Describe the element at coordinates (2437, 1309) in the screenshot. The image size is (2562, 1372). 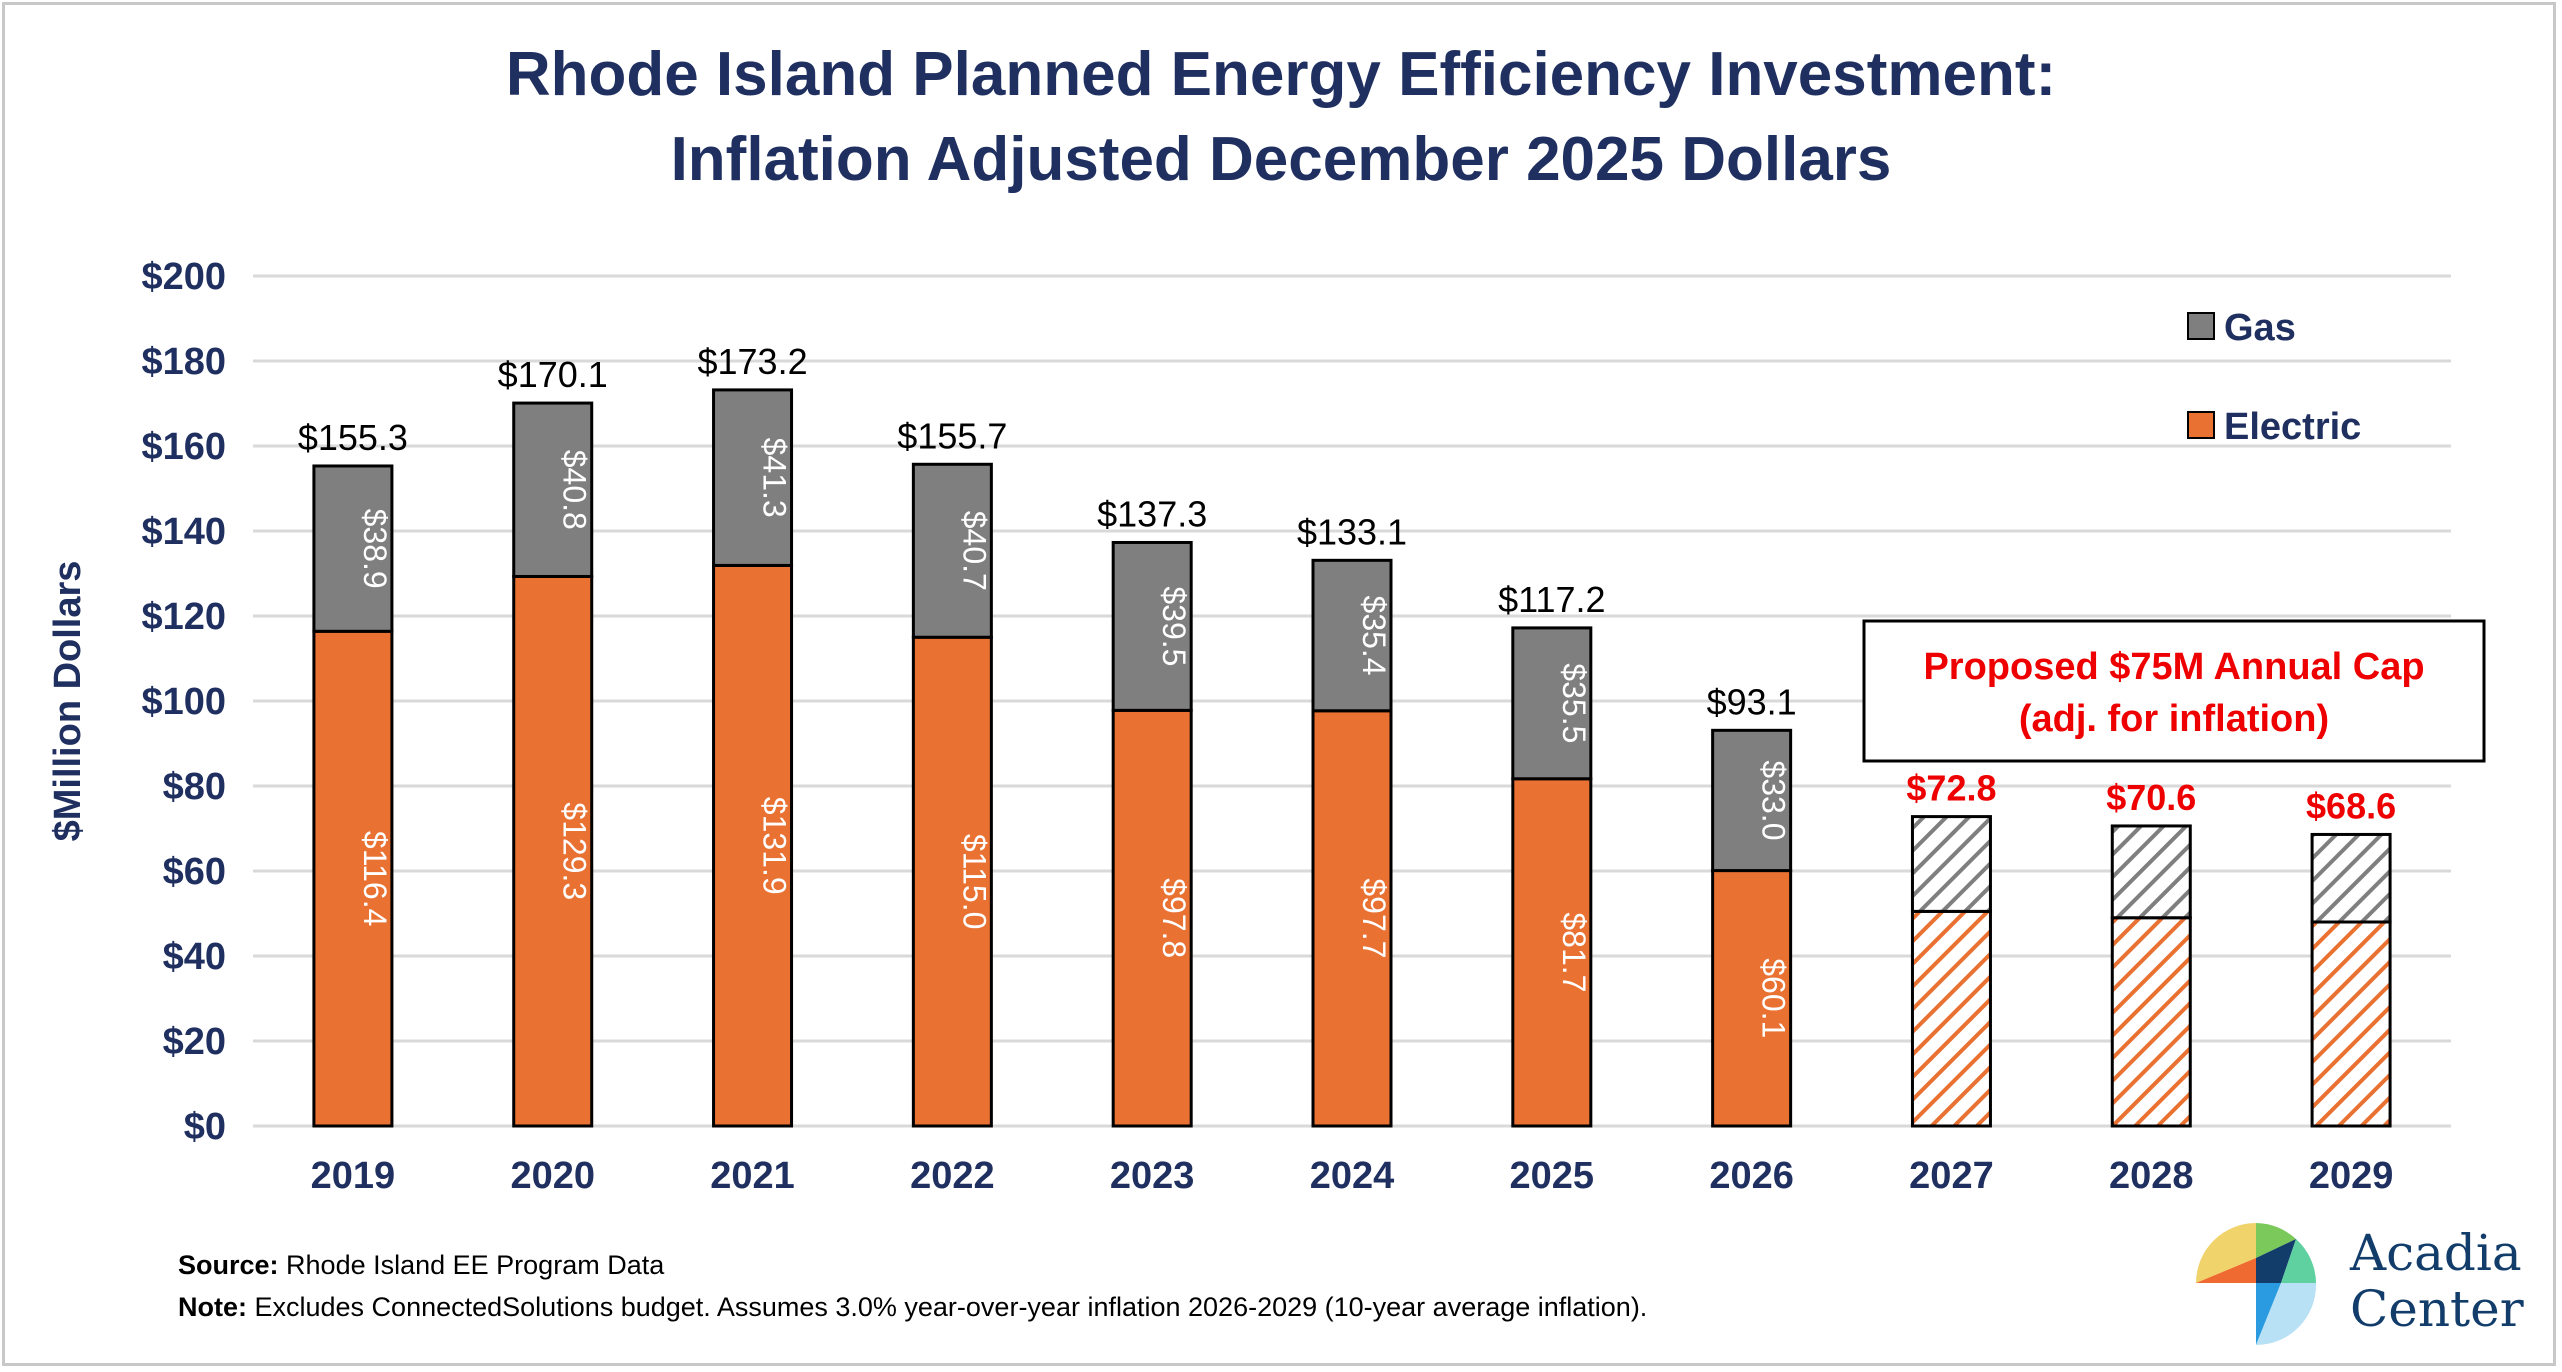
I see `logo-line2: Center` at that location.